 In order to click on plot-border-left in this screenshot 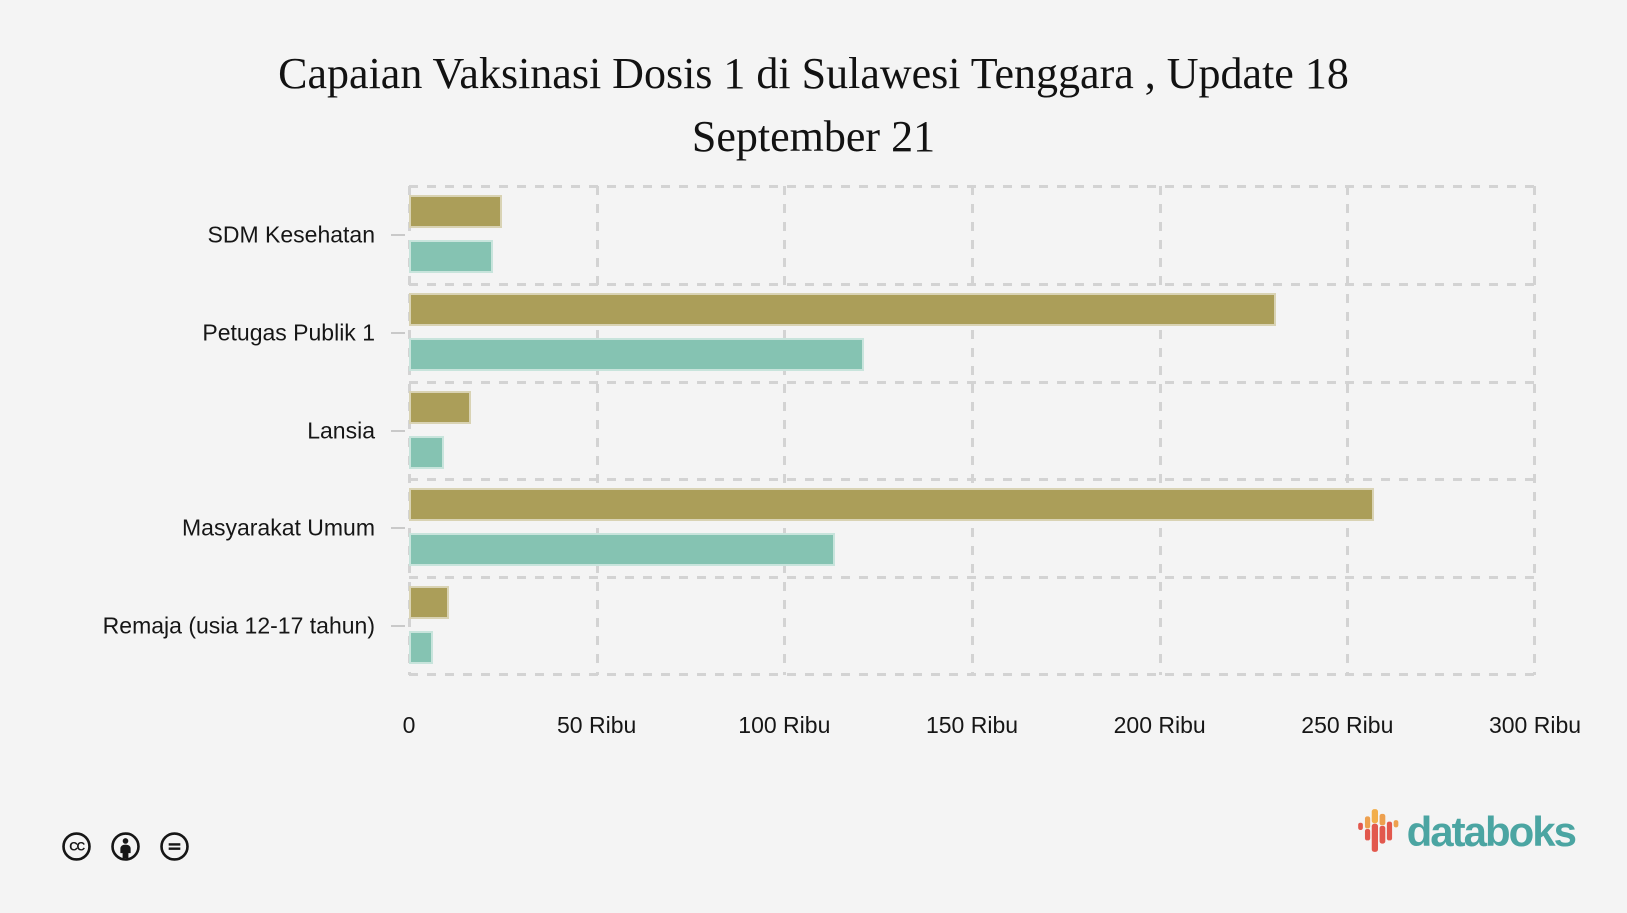, I will do `click(409, 430)`.